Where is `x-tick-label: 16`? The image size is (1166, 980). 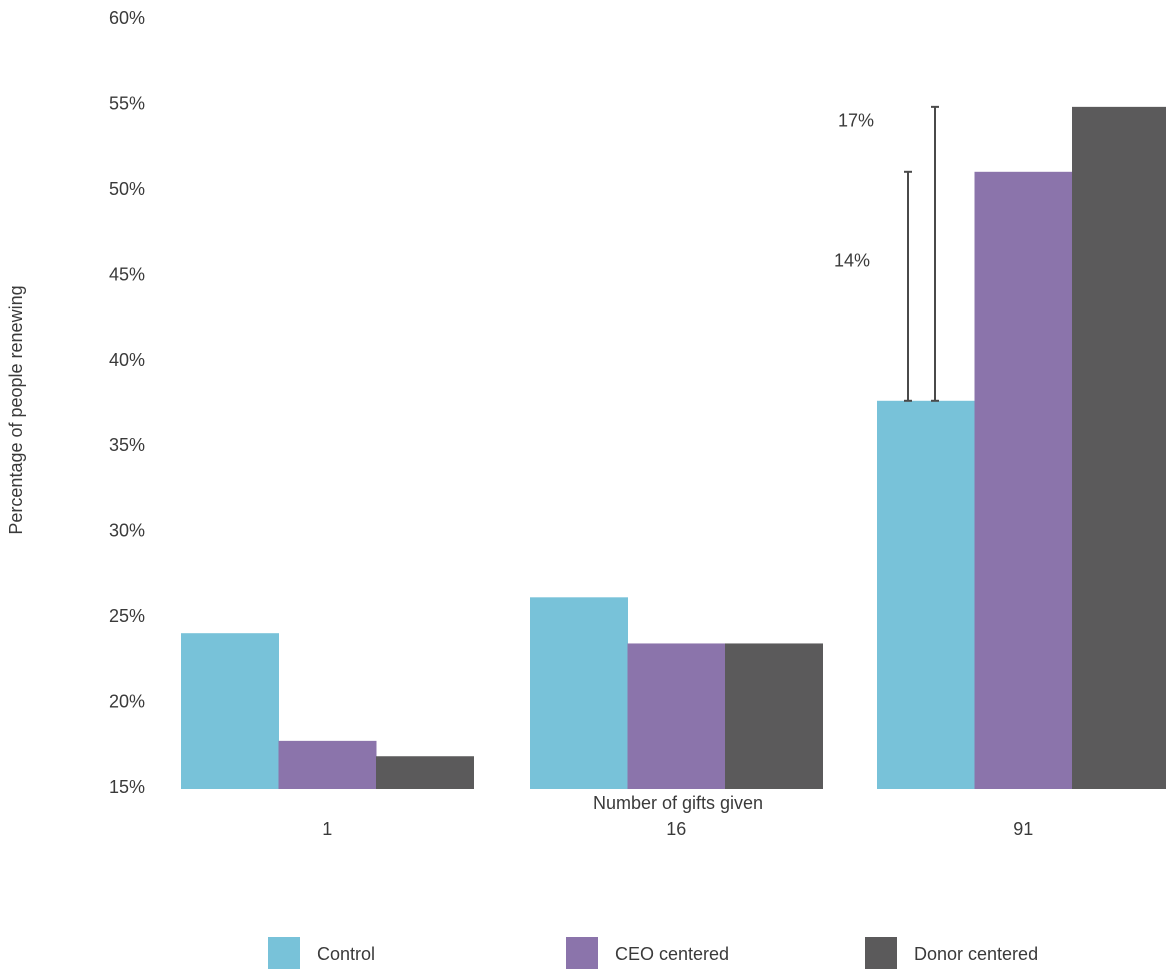 x-tick-label: 16 is located at coordinates (676, 829).